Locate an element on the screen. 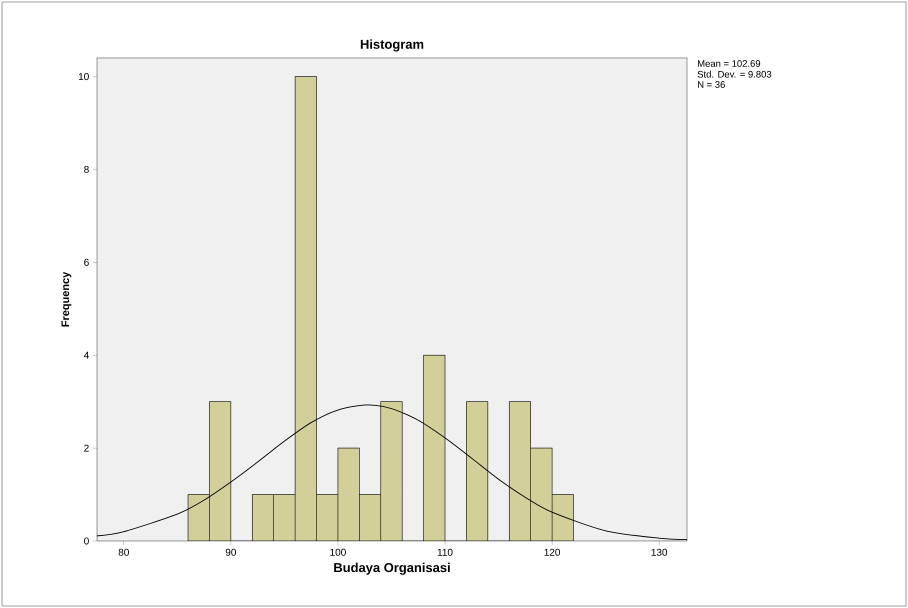 The height and width of the screenshot is (608, 908). text: N = 36 is located at coordinates (711, 84).